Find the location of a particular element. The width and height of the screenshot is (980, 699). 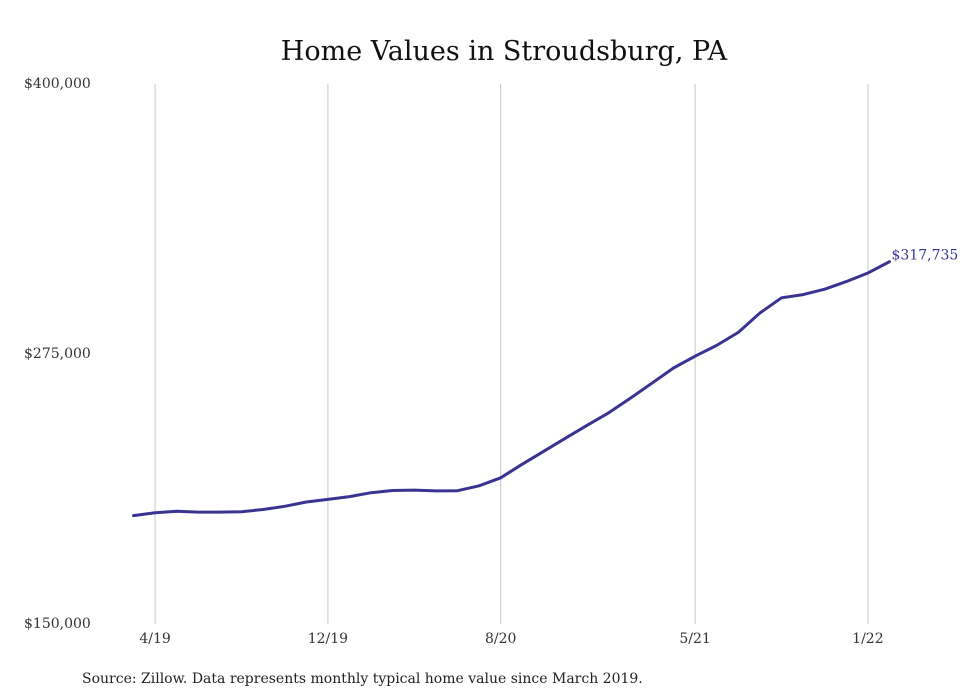

y-tick-label-400000: $400,000 is located at coordinates (57, 84).